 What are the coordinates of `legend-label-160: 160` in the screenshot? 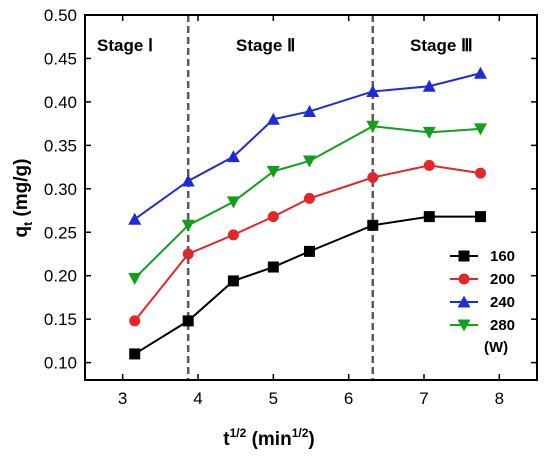 It's located at (502, 256).